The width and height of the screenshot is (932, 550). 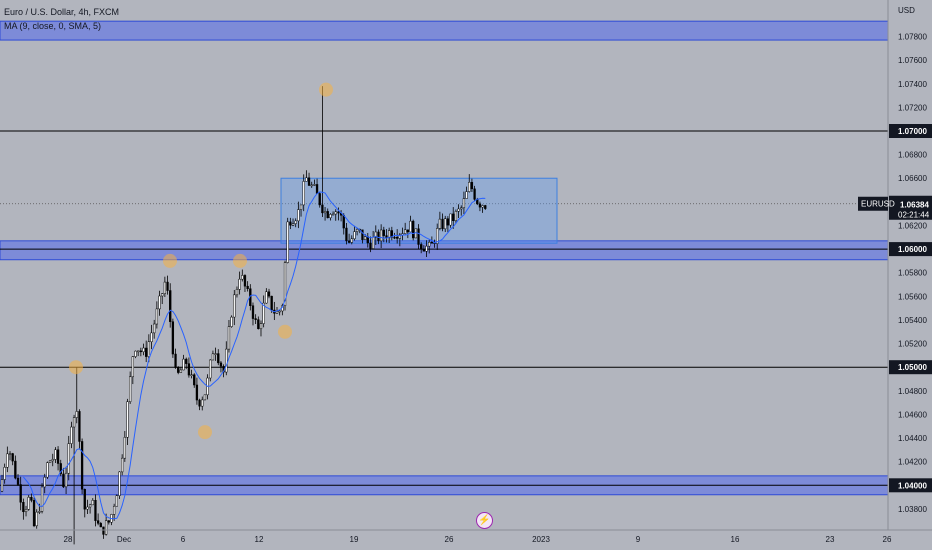 I want to click on price-tick: 1.03800, so click(x=912, y=509).